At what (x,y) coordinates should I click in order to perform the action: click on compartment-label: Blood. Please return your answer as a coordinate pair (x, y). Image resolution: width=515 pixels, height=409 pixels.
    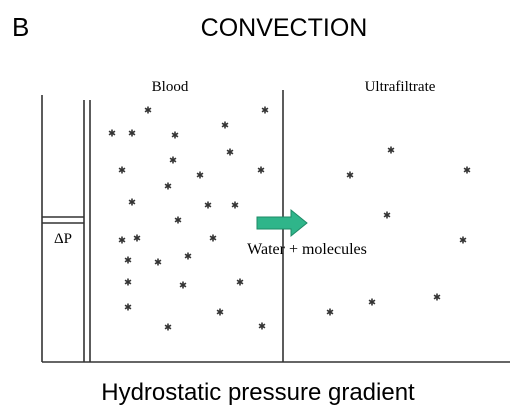
    Looking at the image, I should click on (170, 87).